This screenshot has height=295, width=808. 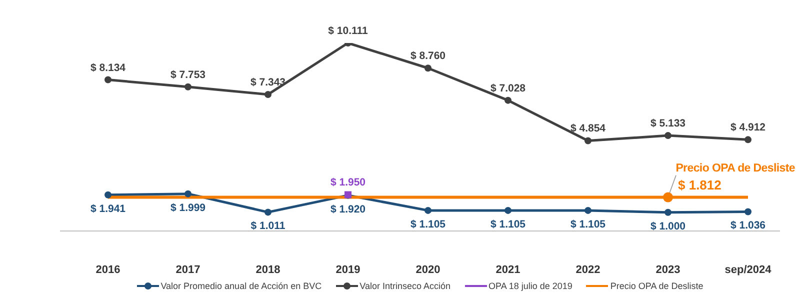 I want to click on x-tick-label: 2022, so click(x=588, y=270).